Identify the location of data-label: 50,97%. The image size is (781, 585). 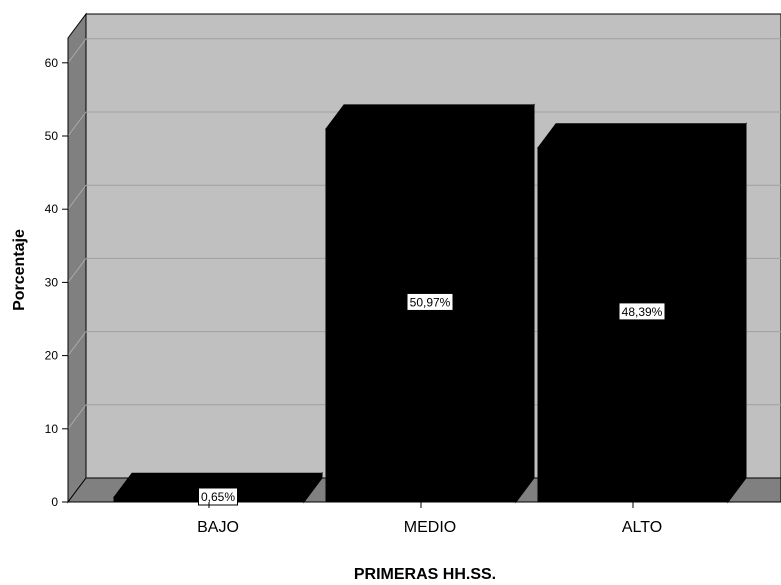
(430, 301).